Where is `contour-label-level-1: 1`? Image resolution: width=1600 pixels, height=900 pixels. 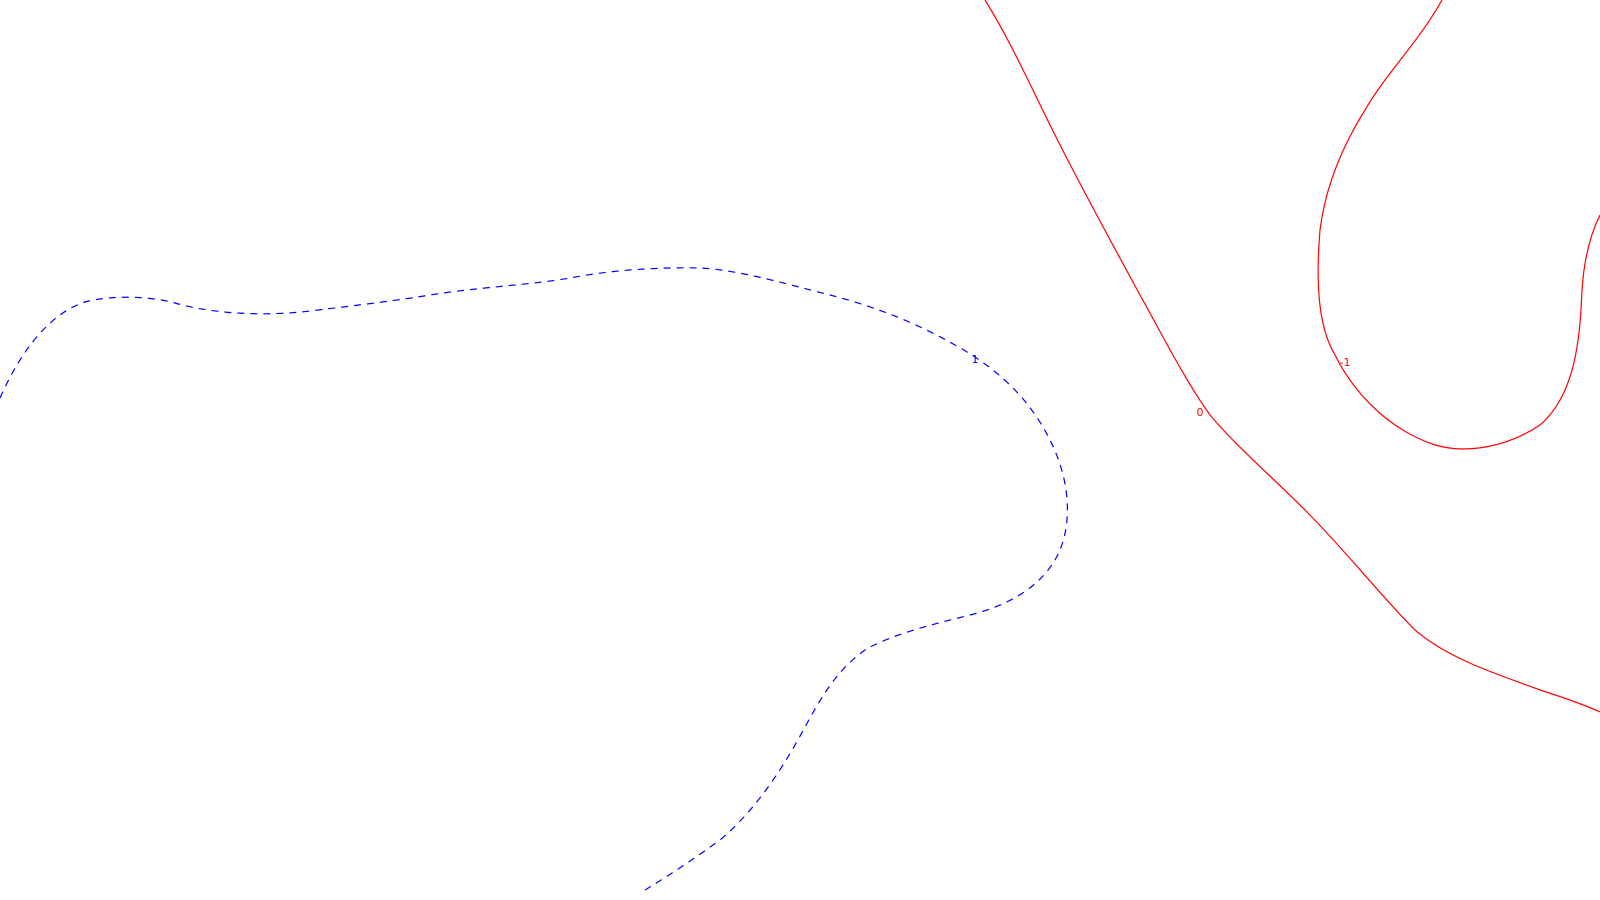 contour-label-level-1: 1 is located at coordinates (975, 359).